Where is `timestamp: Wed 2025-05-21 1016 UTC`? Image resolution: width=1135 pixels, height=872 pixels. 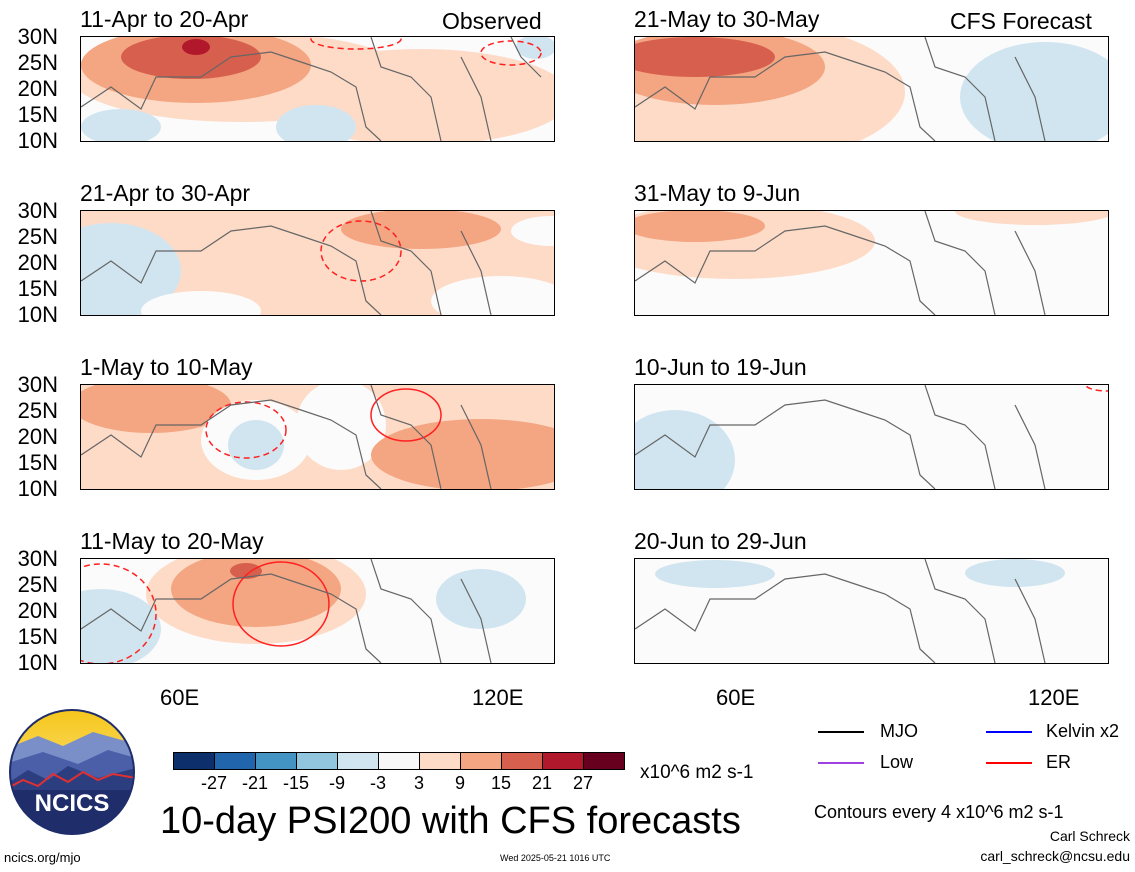 timestamp: Wed 2025-05-21 1016 UTC is located at coordinates (555, 858).